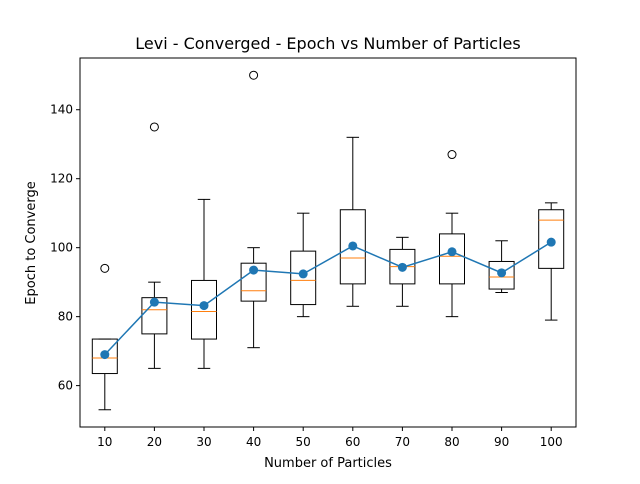 Image resolution: width=640 pixels, height=484 pixels. Describe the element at coordinates (61, 248) in the screenshot. I see `y-tick-label-100: 100` at that location.